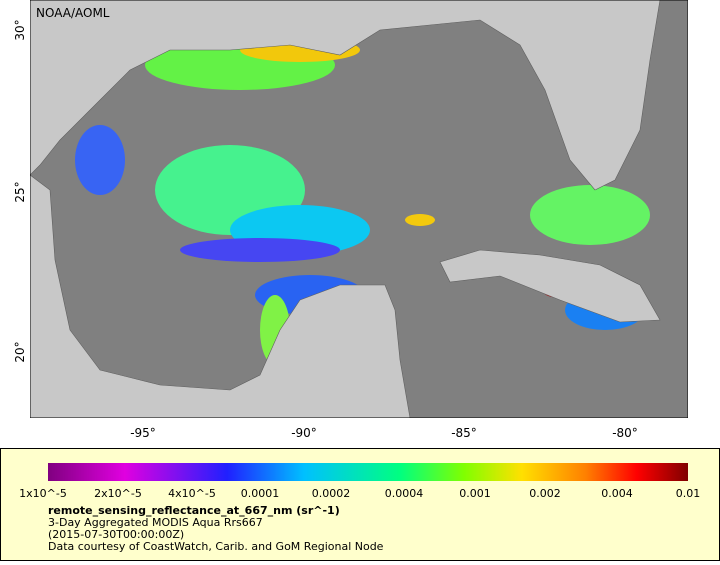  Describe the element at coordinates (464, 433) in the screenshot. I see `lon-label: -85°` at that location.